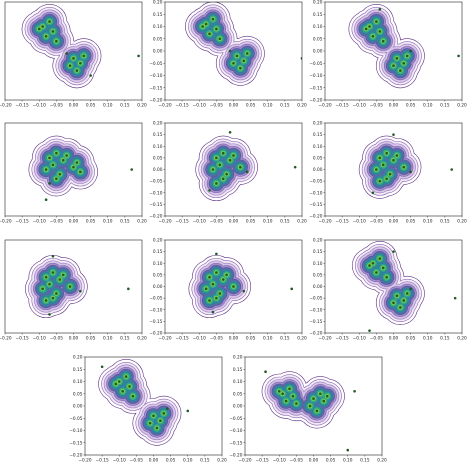  What do you see at coordinates (73, 290) in the screenshot?
I see `subplot: −0.20 −0.15 −0.10 −0.05 0.00 0.05 0.10 0.15 0.20` at bounding box center [73, 290].